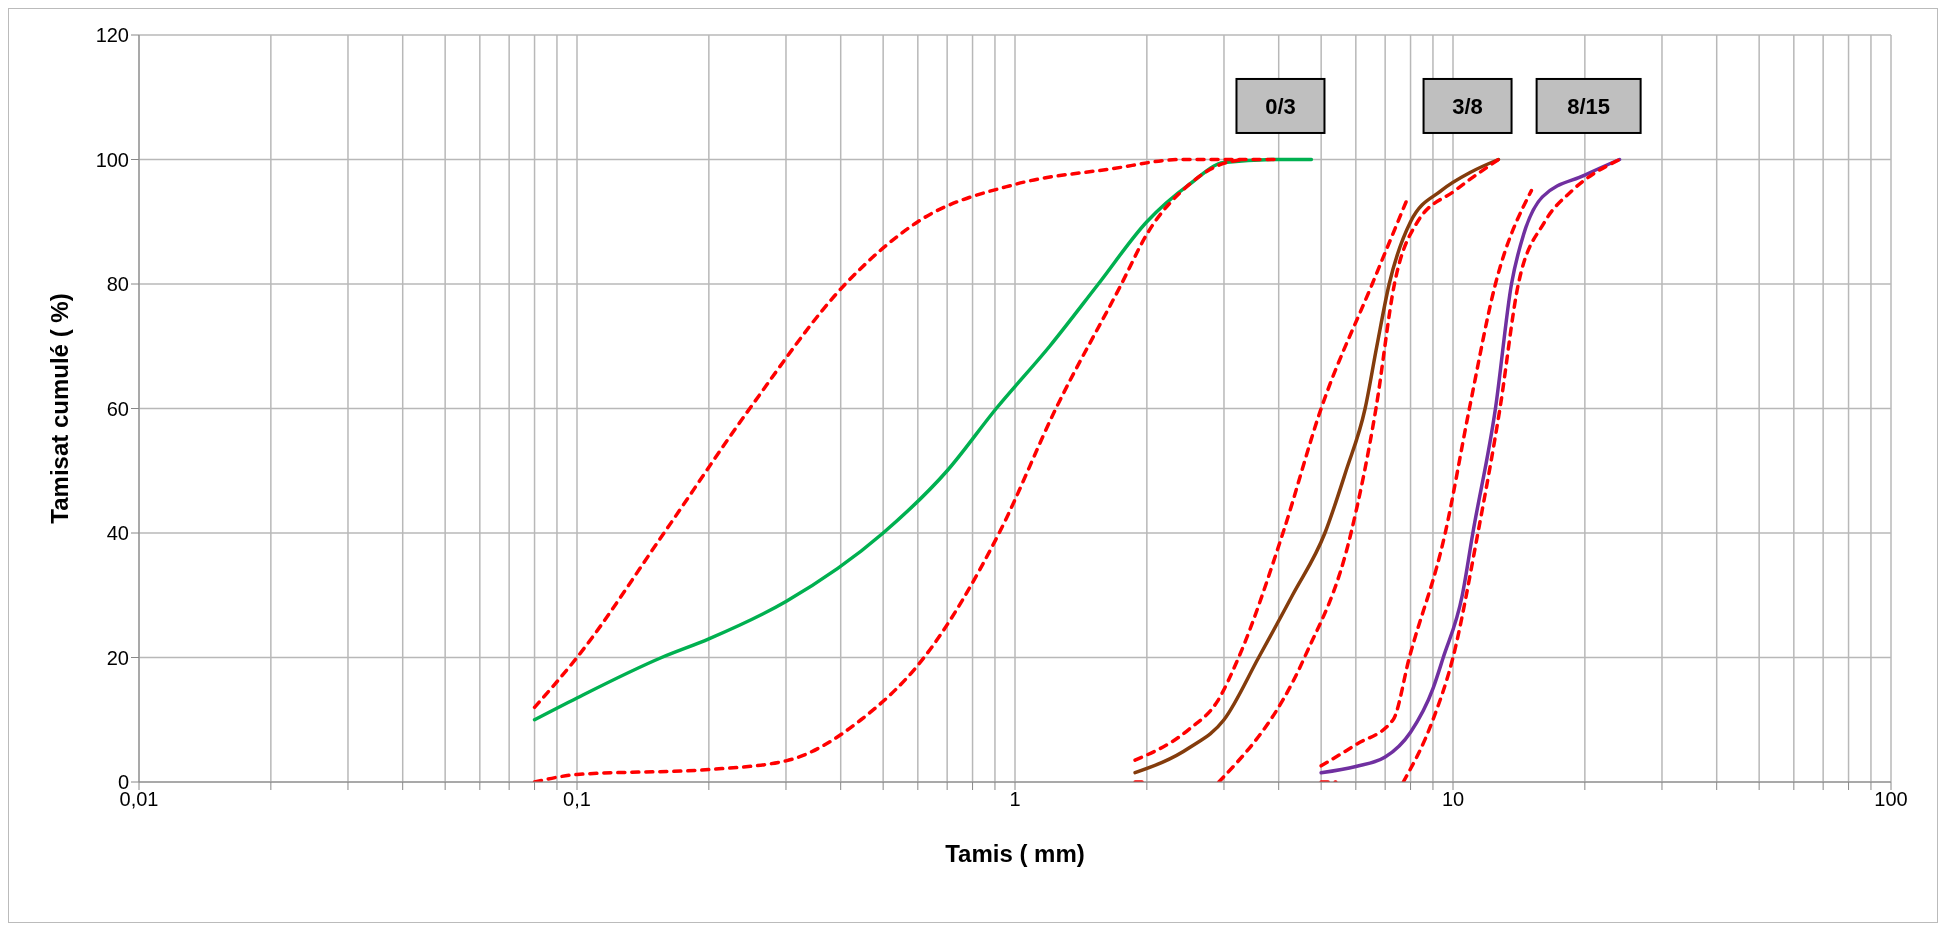  What do you see at coordinates (577, 799) in the screenshot?
I see `x-tick-label: 0,1` at bounding box center [577, 799].